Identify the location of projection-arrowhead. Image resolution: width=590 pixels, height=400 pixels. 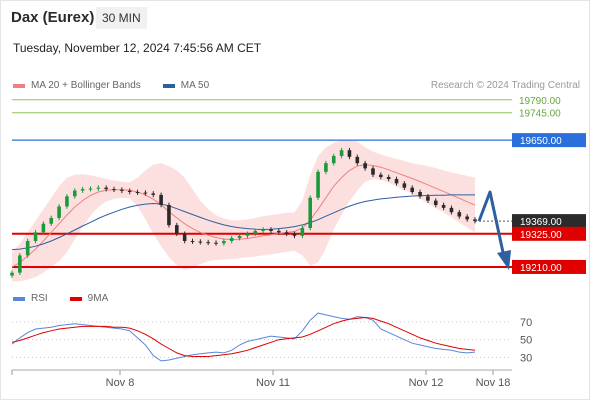
(504, 259).